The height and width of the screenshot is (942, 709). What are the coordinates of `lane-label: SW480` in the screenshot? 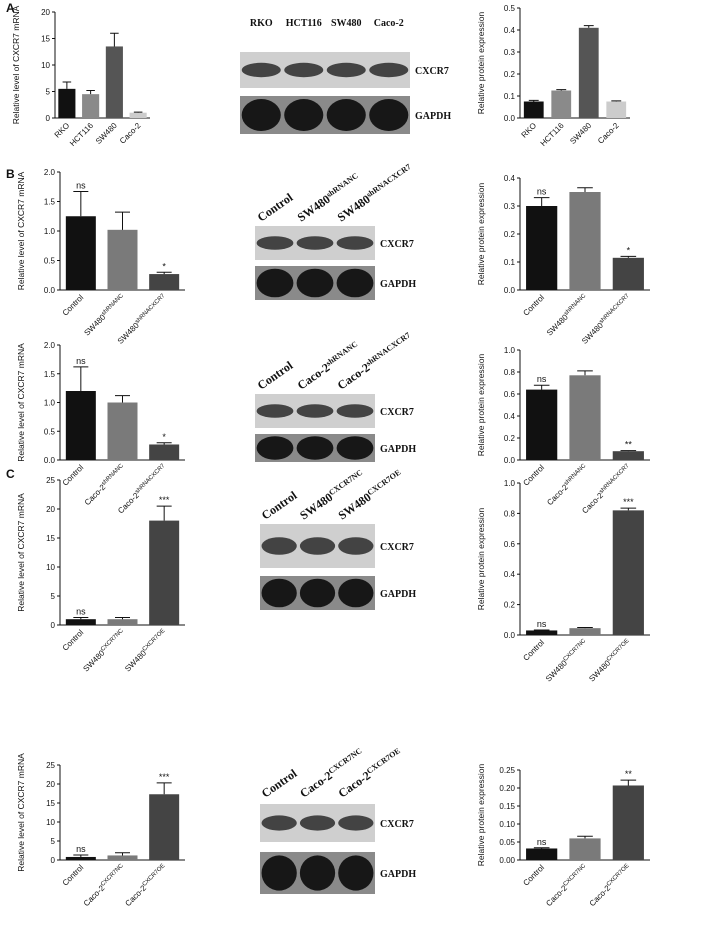 It's located at (346, 23).